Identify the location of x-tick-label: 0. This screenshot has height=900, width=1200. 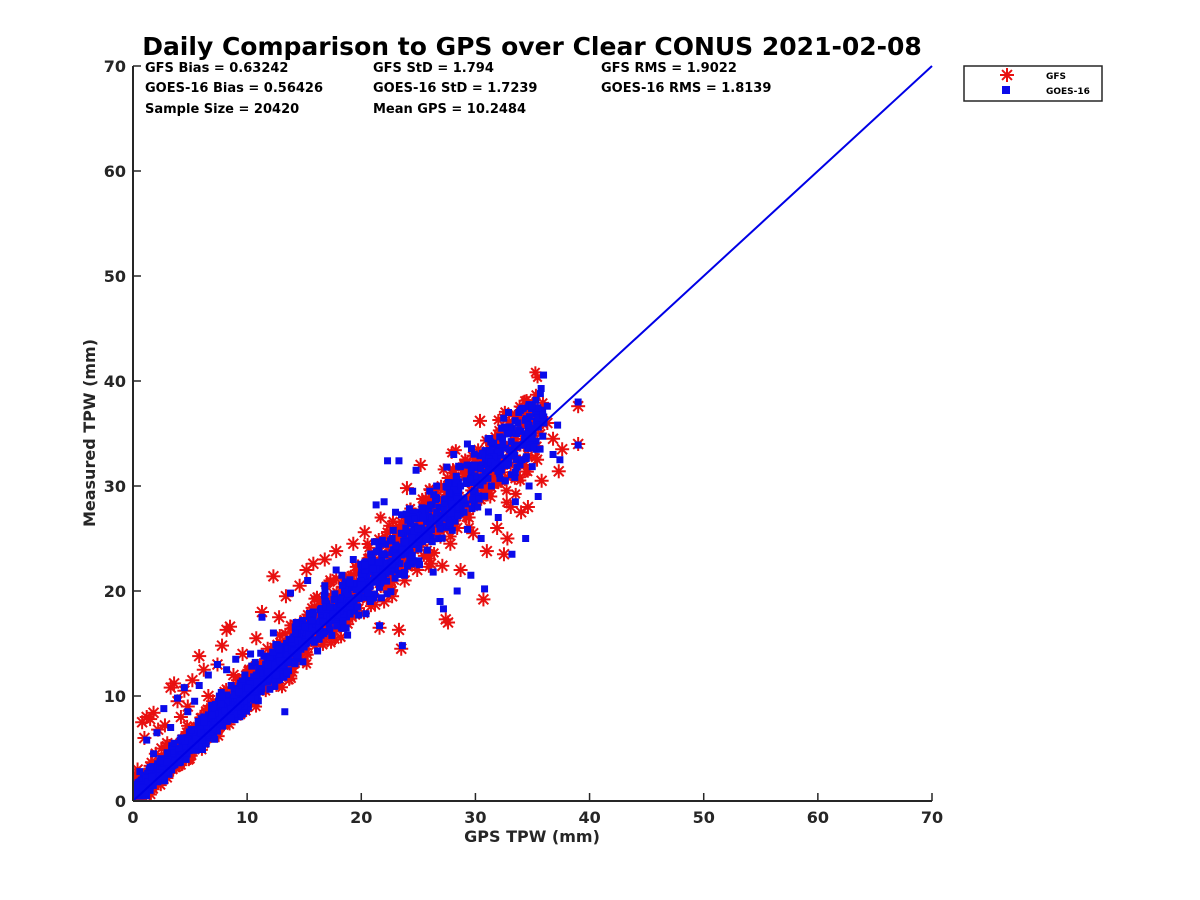
(132, 817).